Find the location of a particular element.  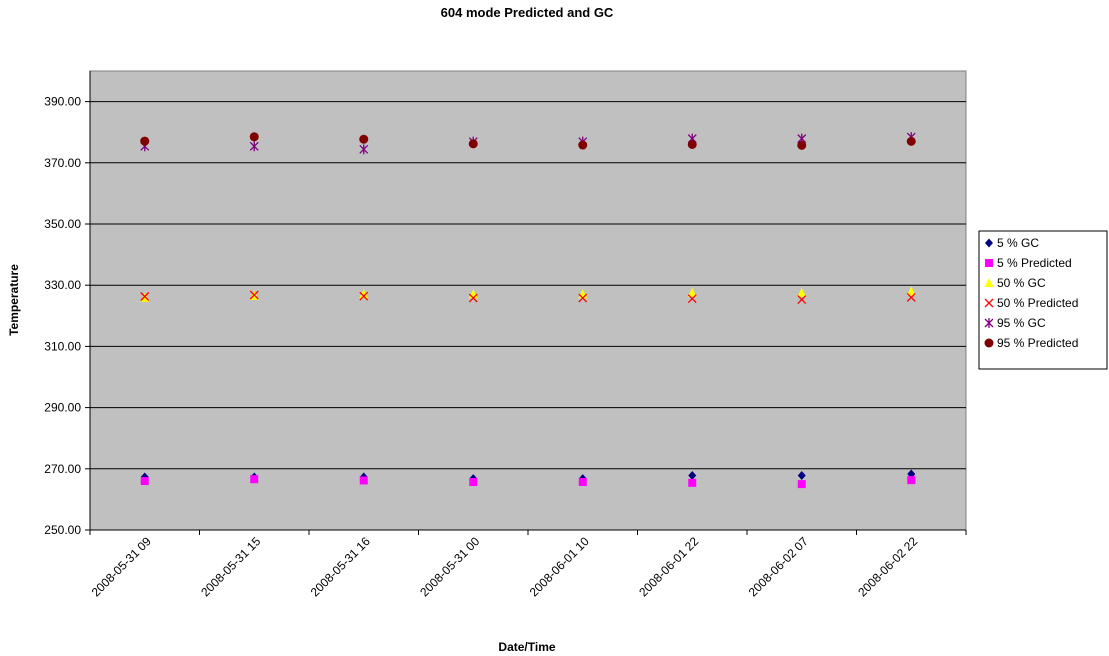

x-tick-label: 2008-06-02 07 is located at coordinates (778, 566).